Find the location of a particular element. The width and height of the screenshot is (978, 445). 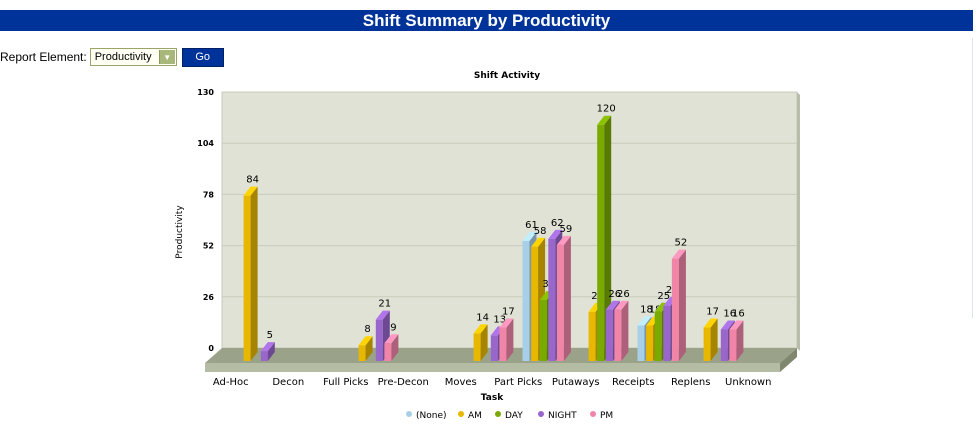

go-button: Go is located at coordinates (202, 57).